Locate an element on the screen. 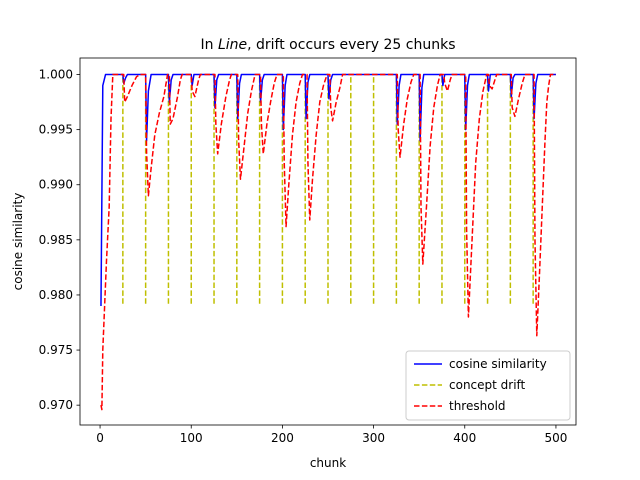 The width and height of the screenshot is (640, 480). y-tick-label: 0.995 is located at coordinates (56, 130).